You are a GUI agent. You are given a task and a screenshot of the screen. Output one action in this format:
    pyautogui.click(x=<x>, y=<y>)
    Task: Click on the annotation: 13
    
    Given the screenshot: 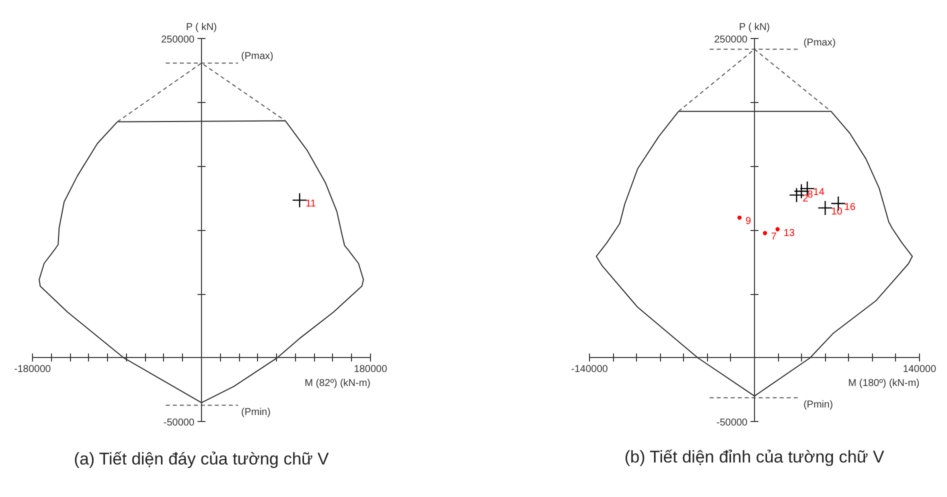 What is the action you would take?
    pyautogui.click(x=790, y=233)
    